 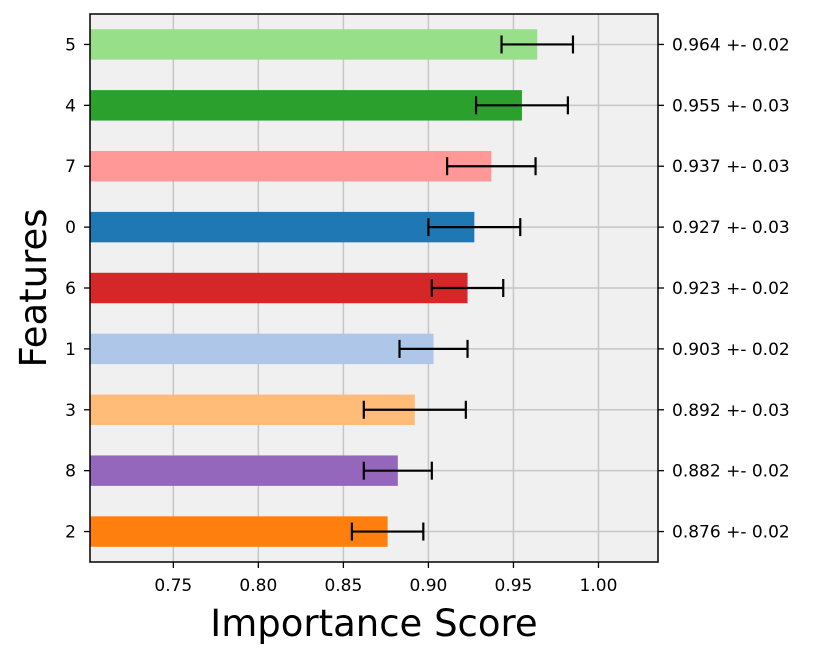 I want to click on y-axis-title: Features, so click(x=33, y=287).